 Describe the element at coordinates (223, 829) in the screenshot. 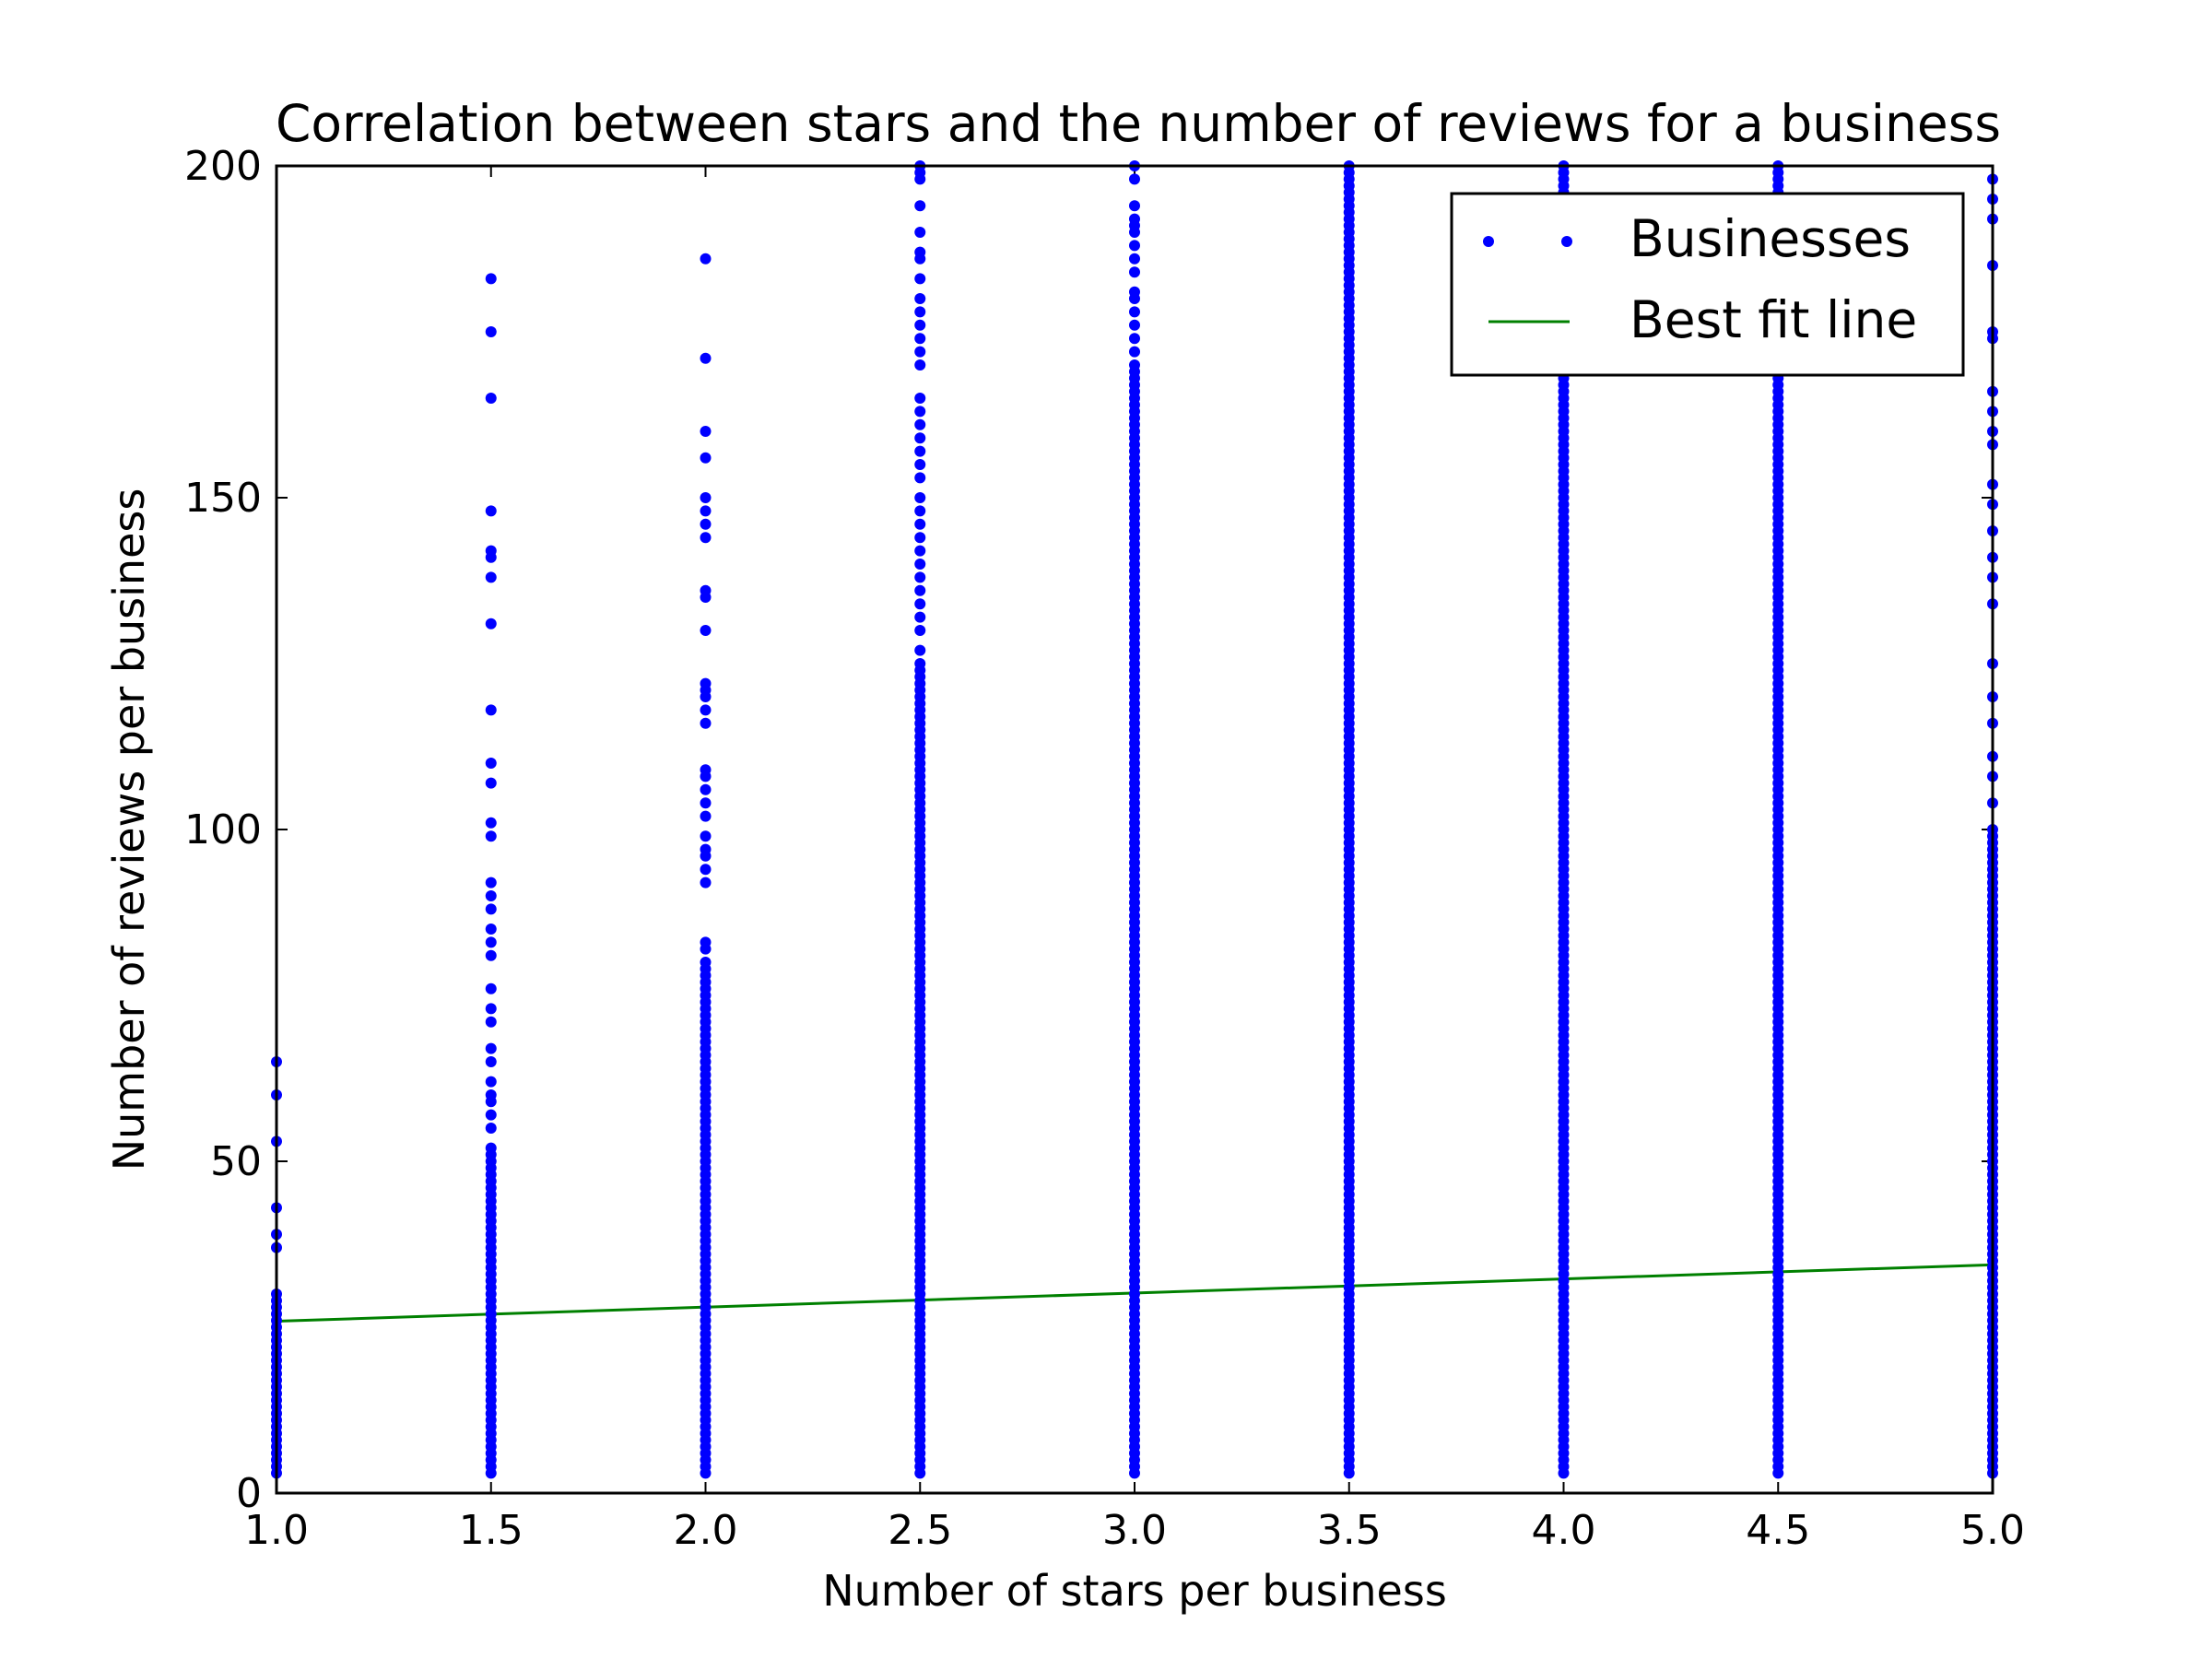

I see `y-tick-label: 100` at that location.